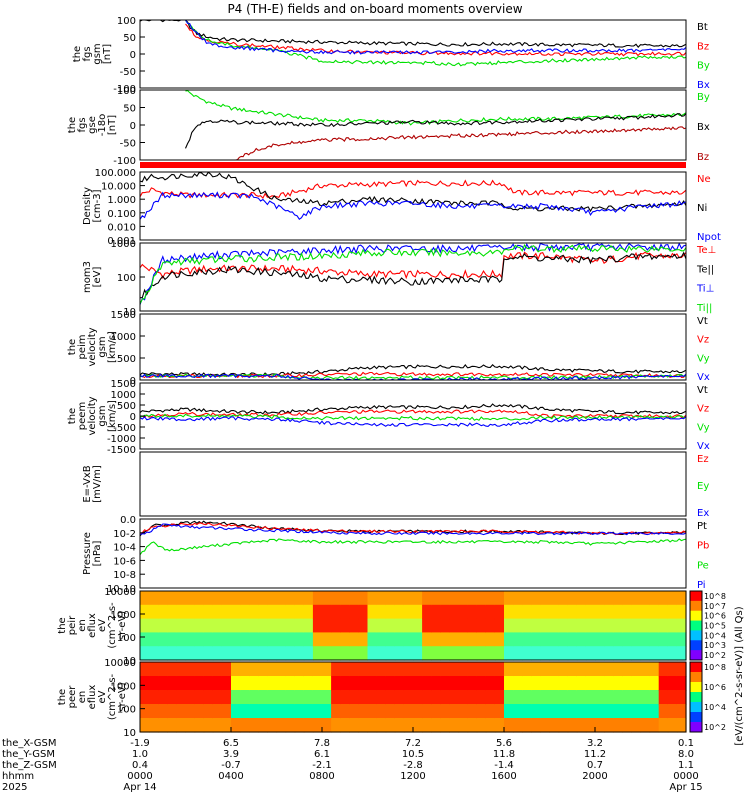  I want to click on legend-entry-Vz: Vz, so click(703, 340).